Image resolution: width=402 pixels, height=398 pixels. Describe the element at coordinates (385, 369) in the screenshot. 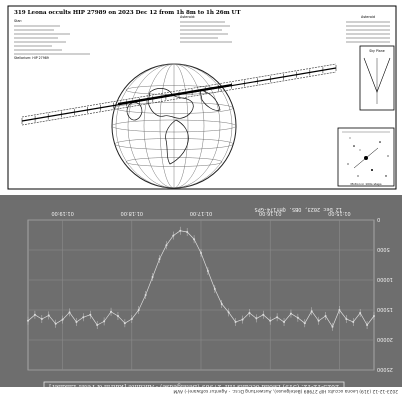

I see `y-tick-label: 25000` at that location.